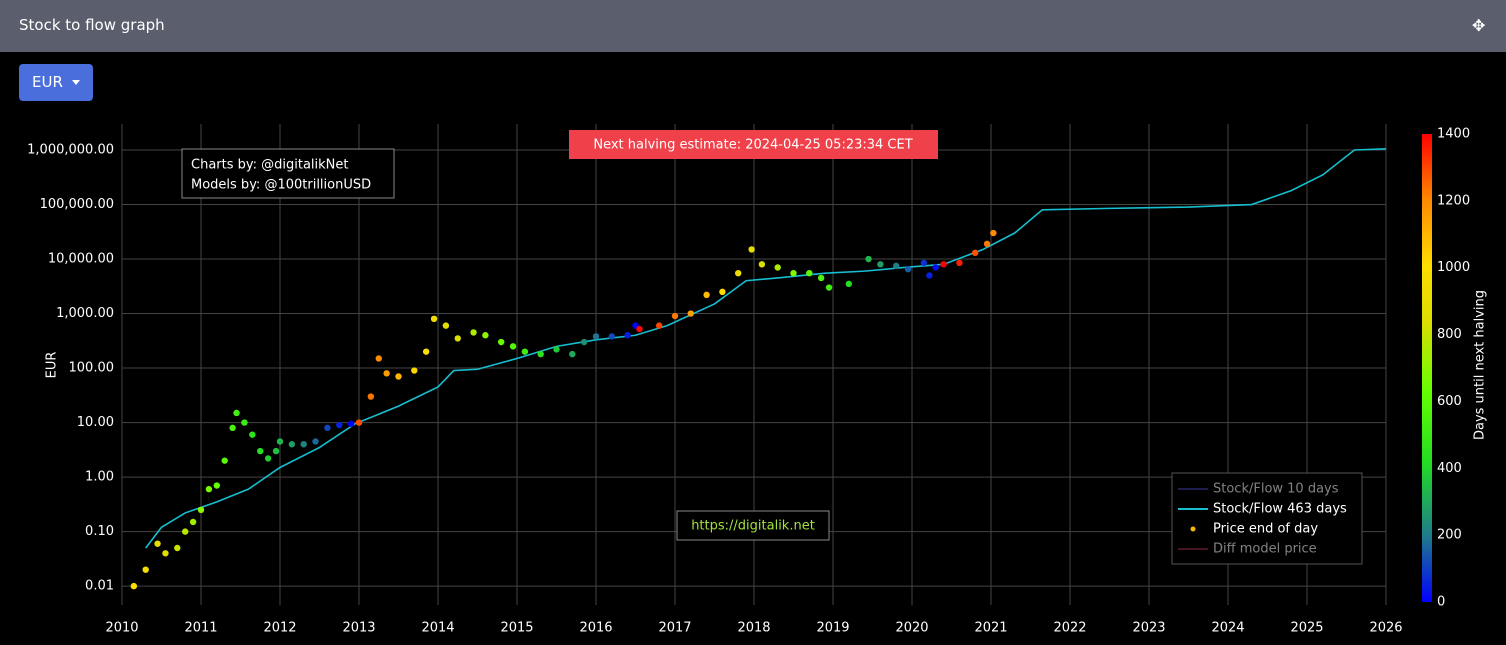  What do you see at coordinates (99, 477) in the screenshot?
I see `y-tick-label: 1.00` at bounding box center [99, 477].